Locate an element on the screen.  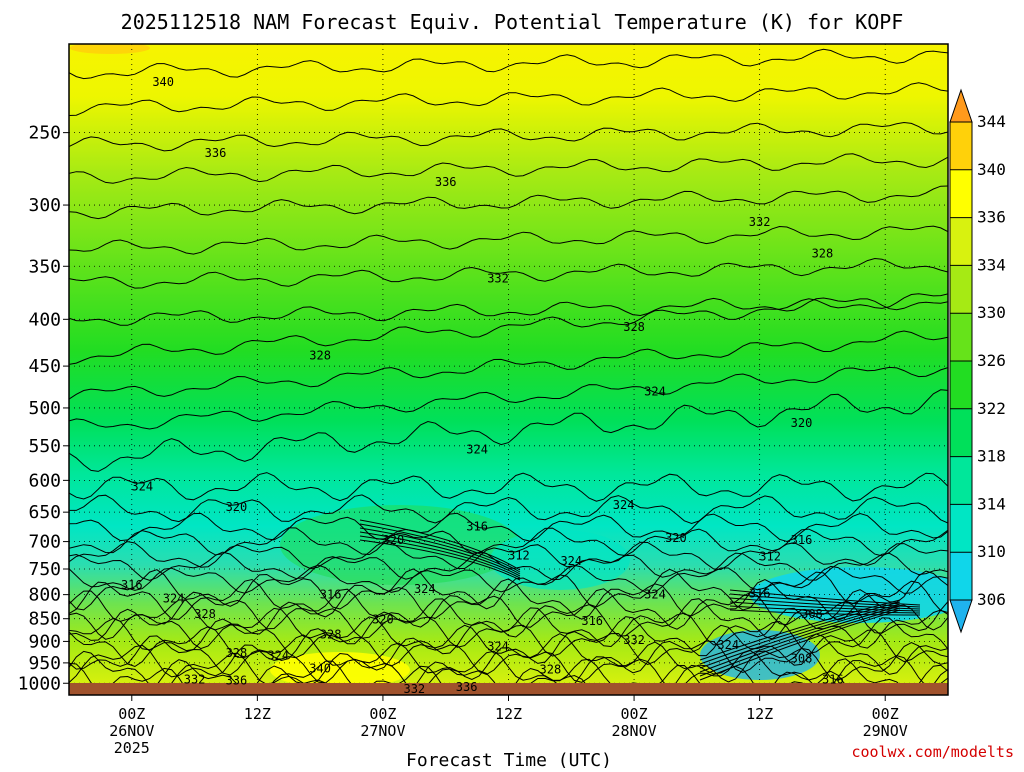
x-tick-label: 2025 is located at coordinates (132, 748).